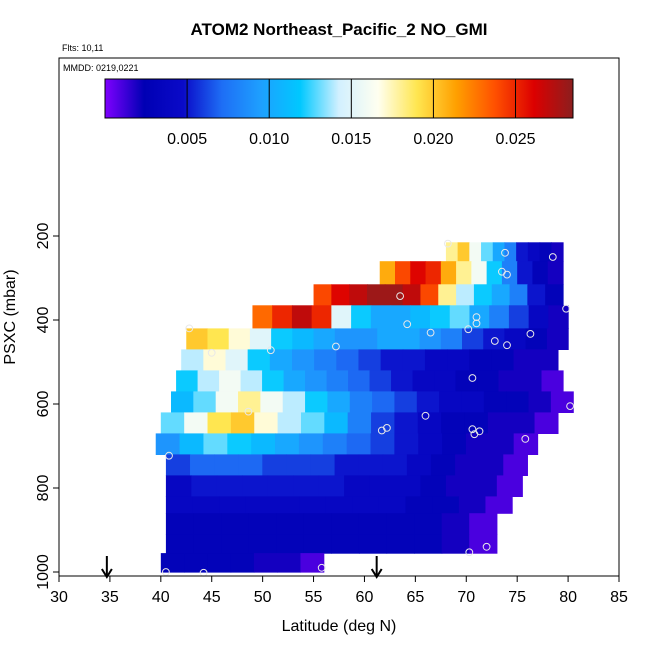 The width and height of the screenshot is (650, 650). What do you see at coordinates (161, 597) in the screenshot?
I see `x-tick-label: 40` at bounding box center [161, 597].